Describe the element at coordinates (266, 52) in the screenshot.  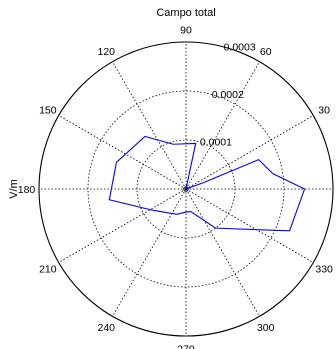
I see `angle-label-60: 60` at that location.